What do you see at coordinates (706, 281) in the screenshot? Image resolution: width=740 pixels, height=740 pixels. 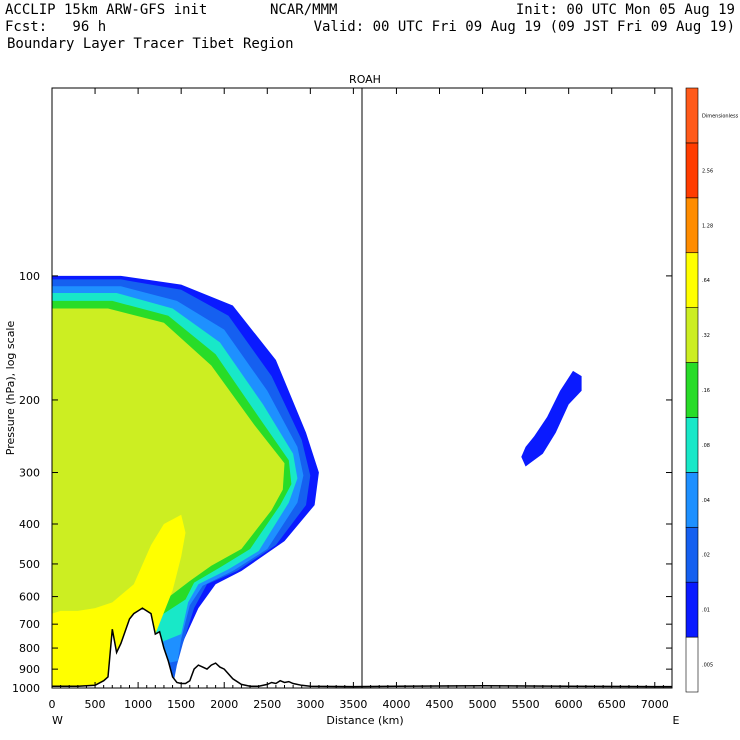 I see `colorbar-label: .64` at bounding box center [706, 281].